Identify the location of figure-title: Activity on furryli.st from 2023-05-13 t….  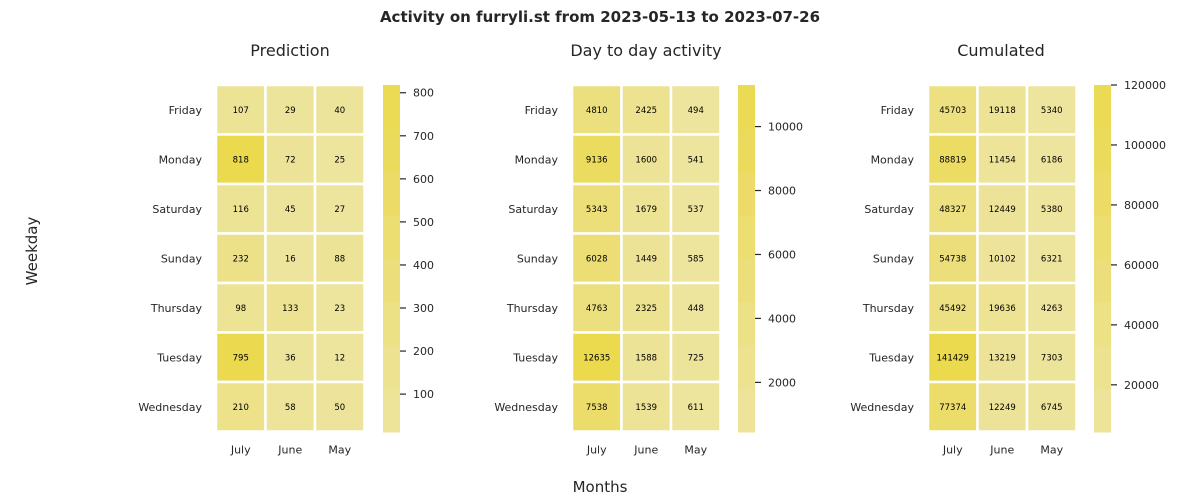
(600, 17).